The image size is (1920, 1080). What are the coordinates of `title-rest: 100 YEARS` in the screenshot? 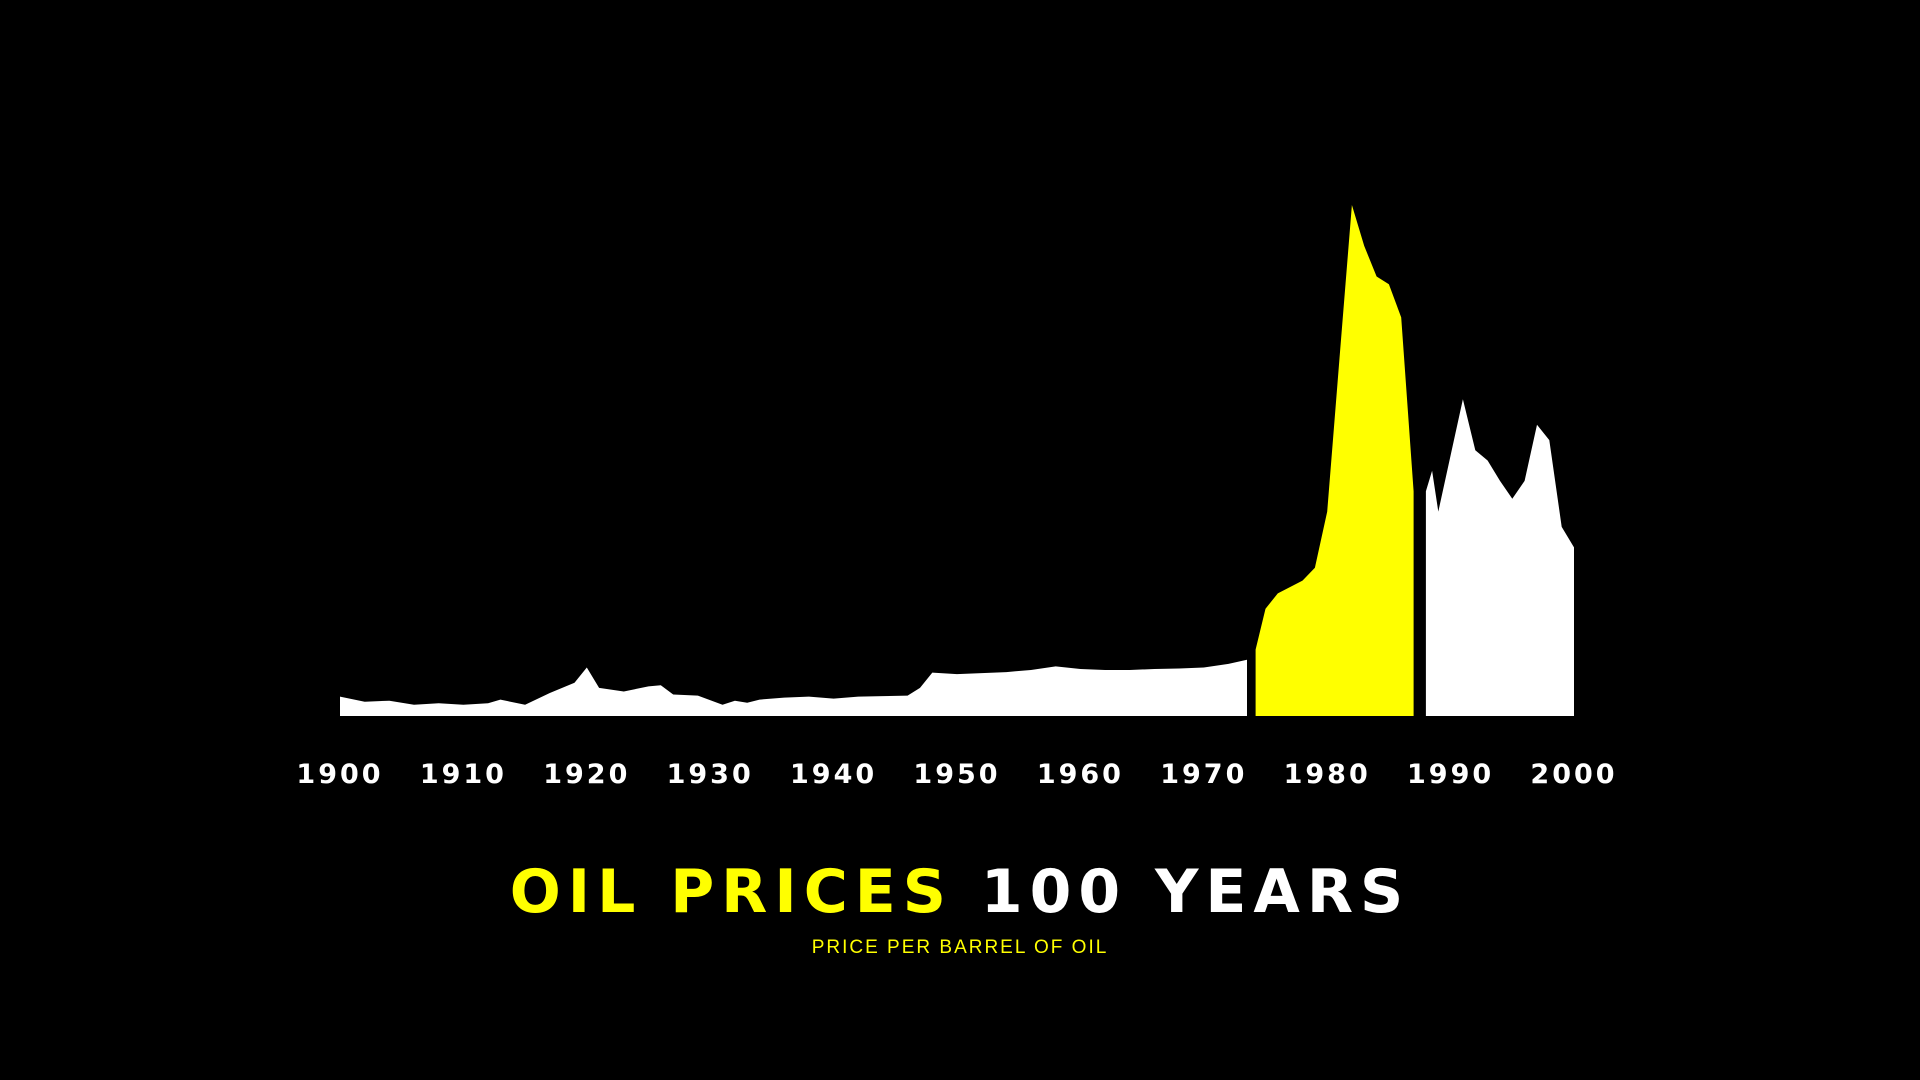 It's located at (1195, 892).